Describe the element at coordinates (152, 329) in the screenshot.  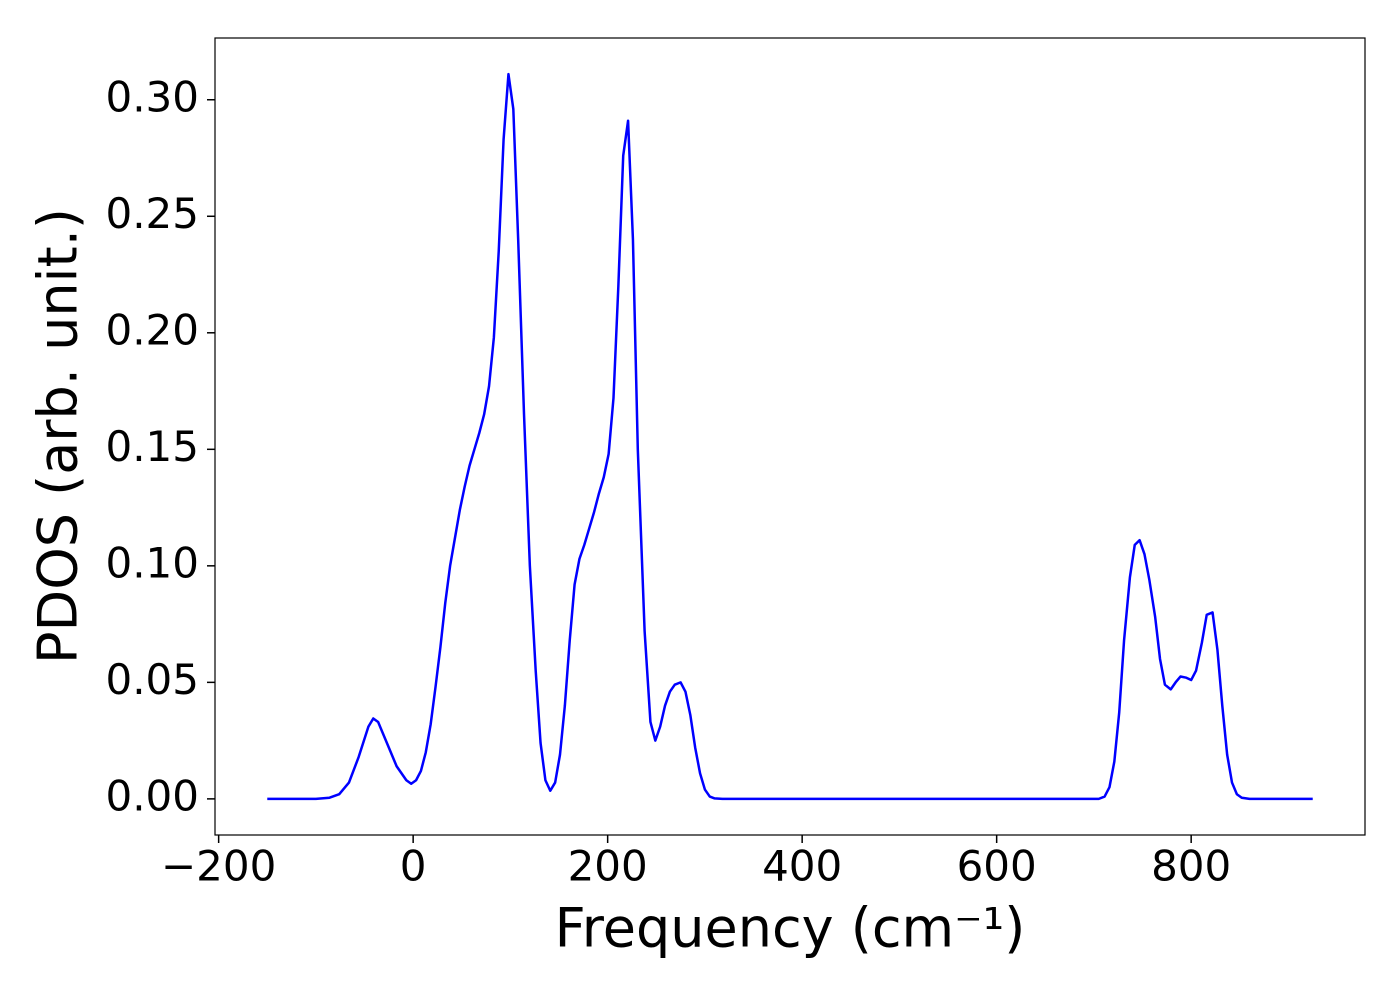
I see `y-tick-label: 0.20` at that location.